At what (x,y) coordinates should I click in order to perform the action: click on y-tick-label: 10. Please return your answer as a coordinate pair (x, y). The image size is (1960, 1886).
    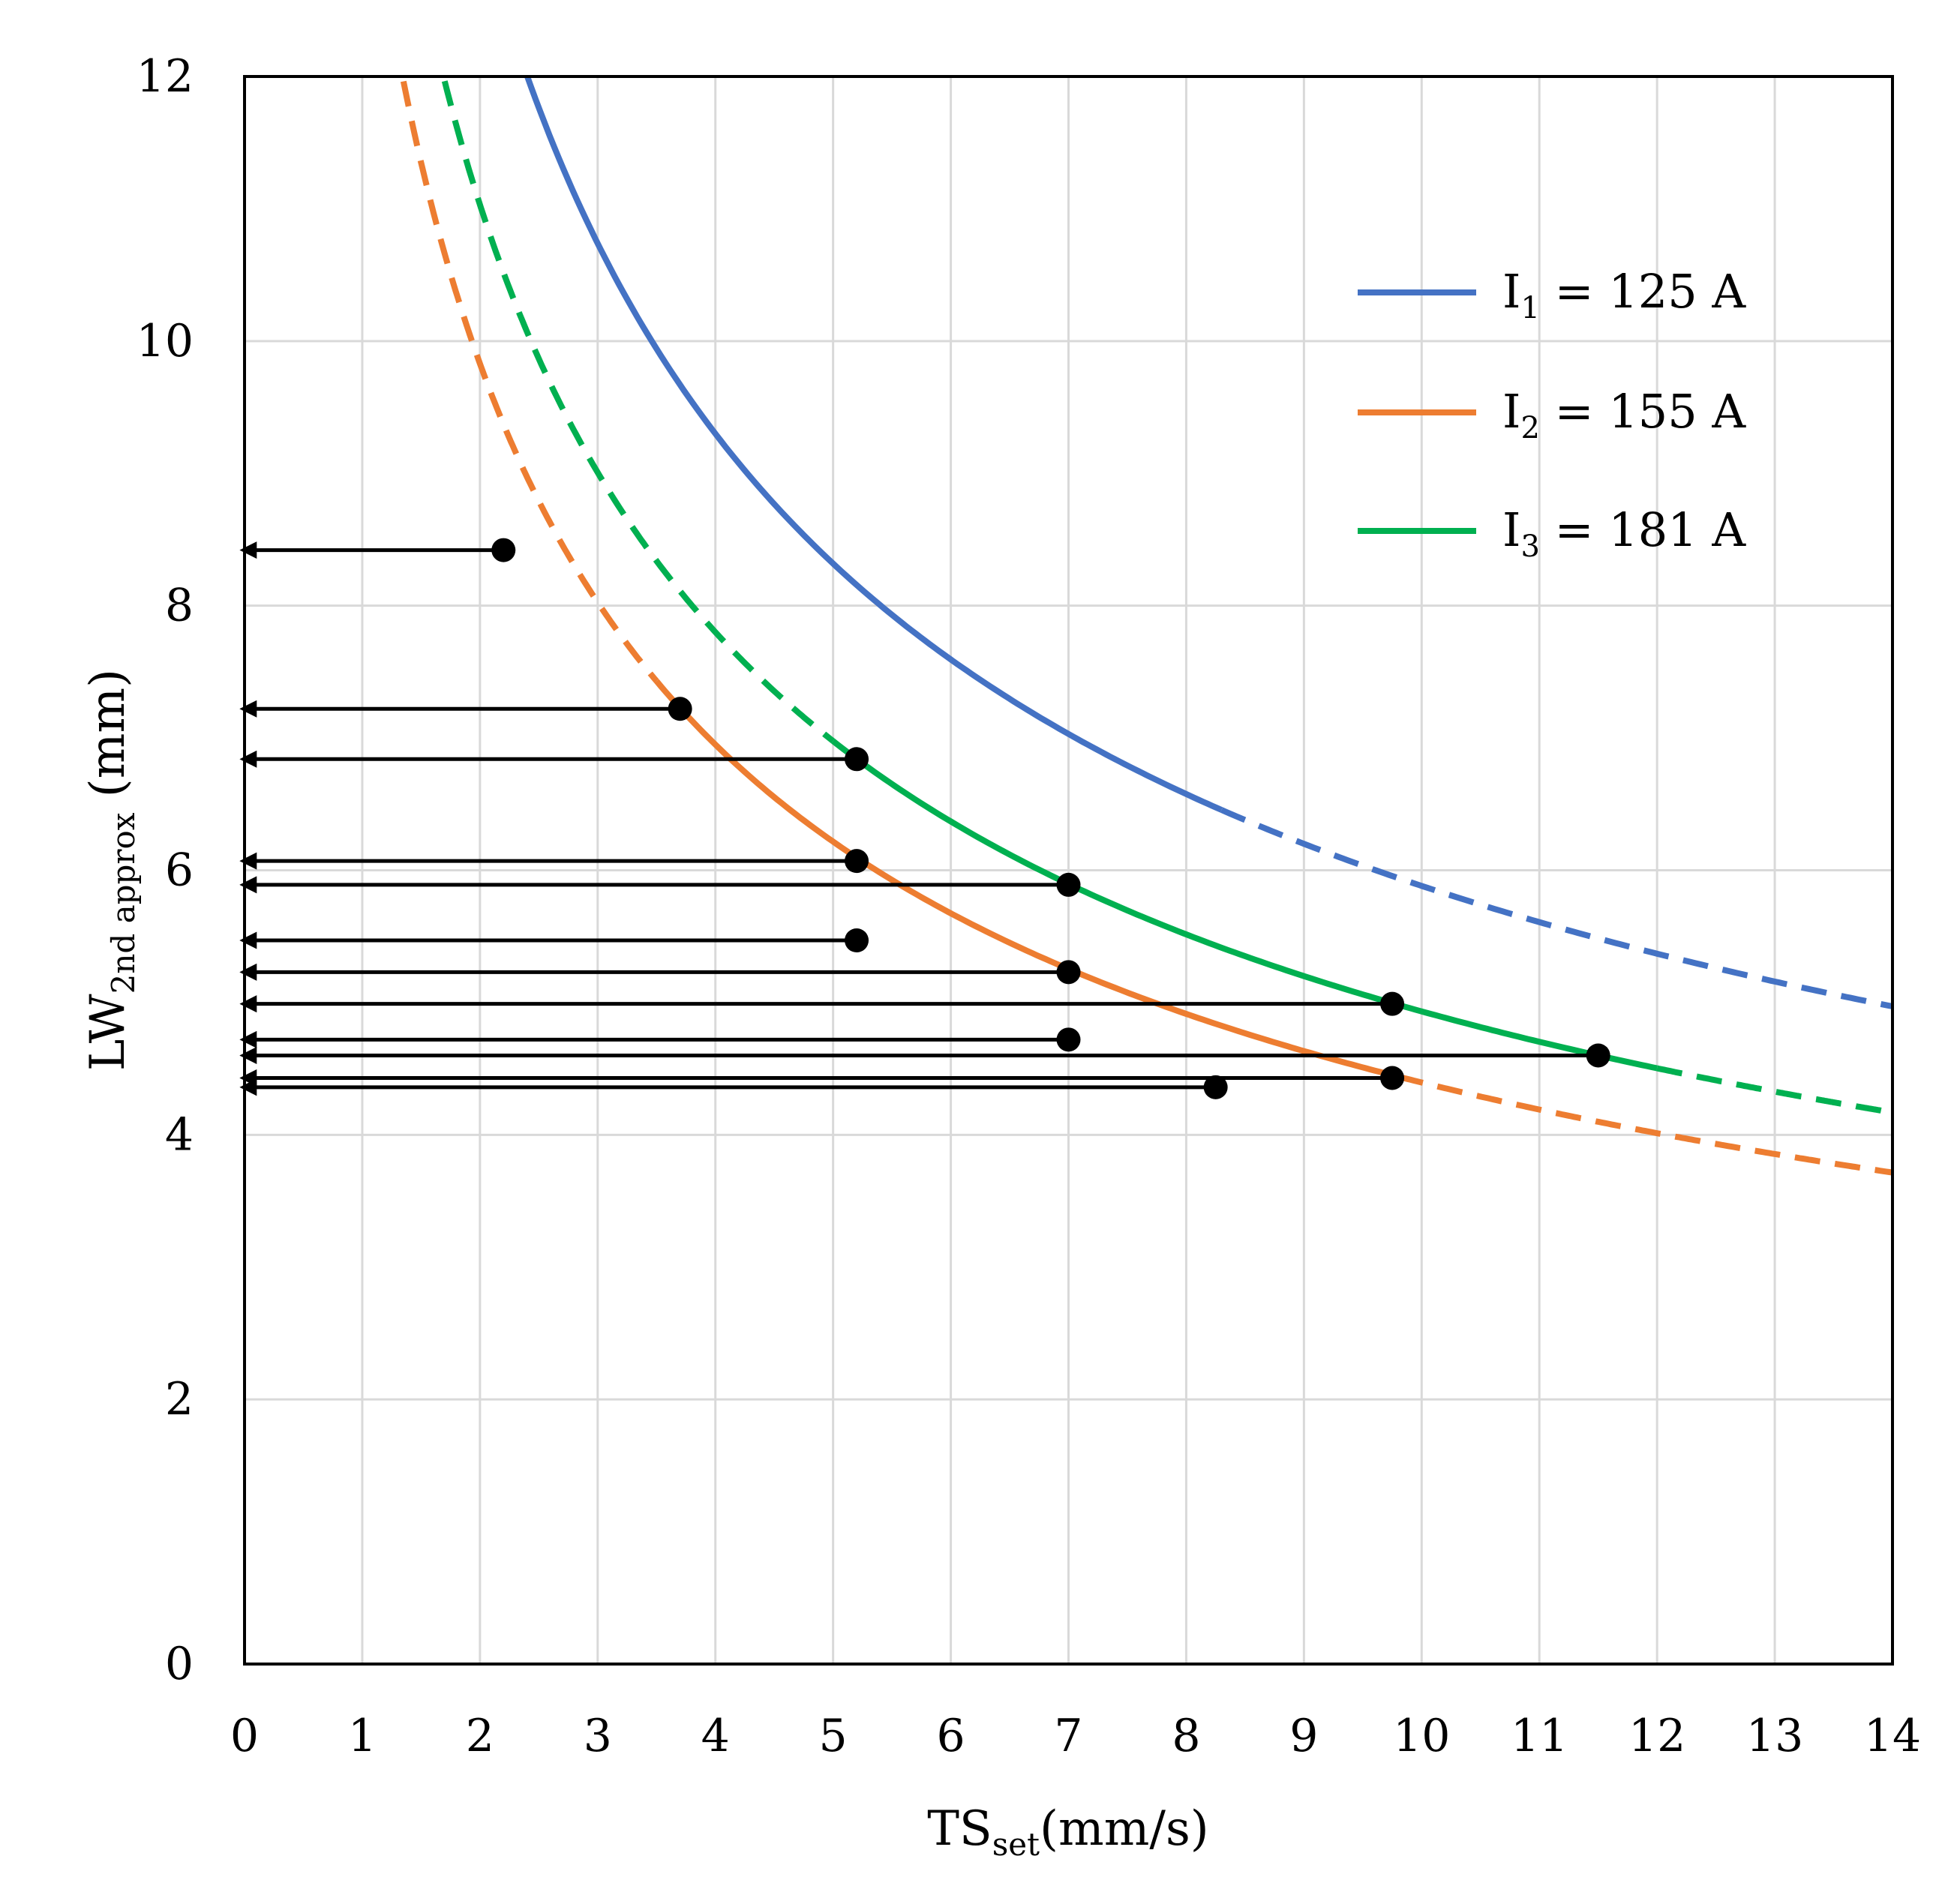
    Looking at the image, I should click on (166, 341).